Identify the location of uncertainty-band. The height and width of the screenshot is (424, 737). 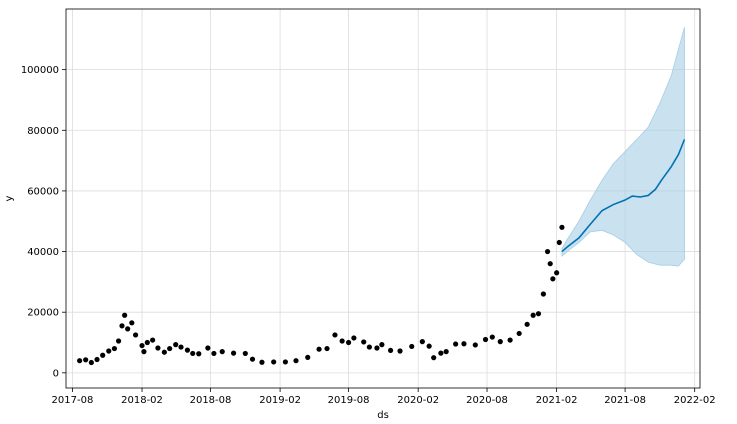
(623, 147).